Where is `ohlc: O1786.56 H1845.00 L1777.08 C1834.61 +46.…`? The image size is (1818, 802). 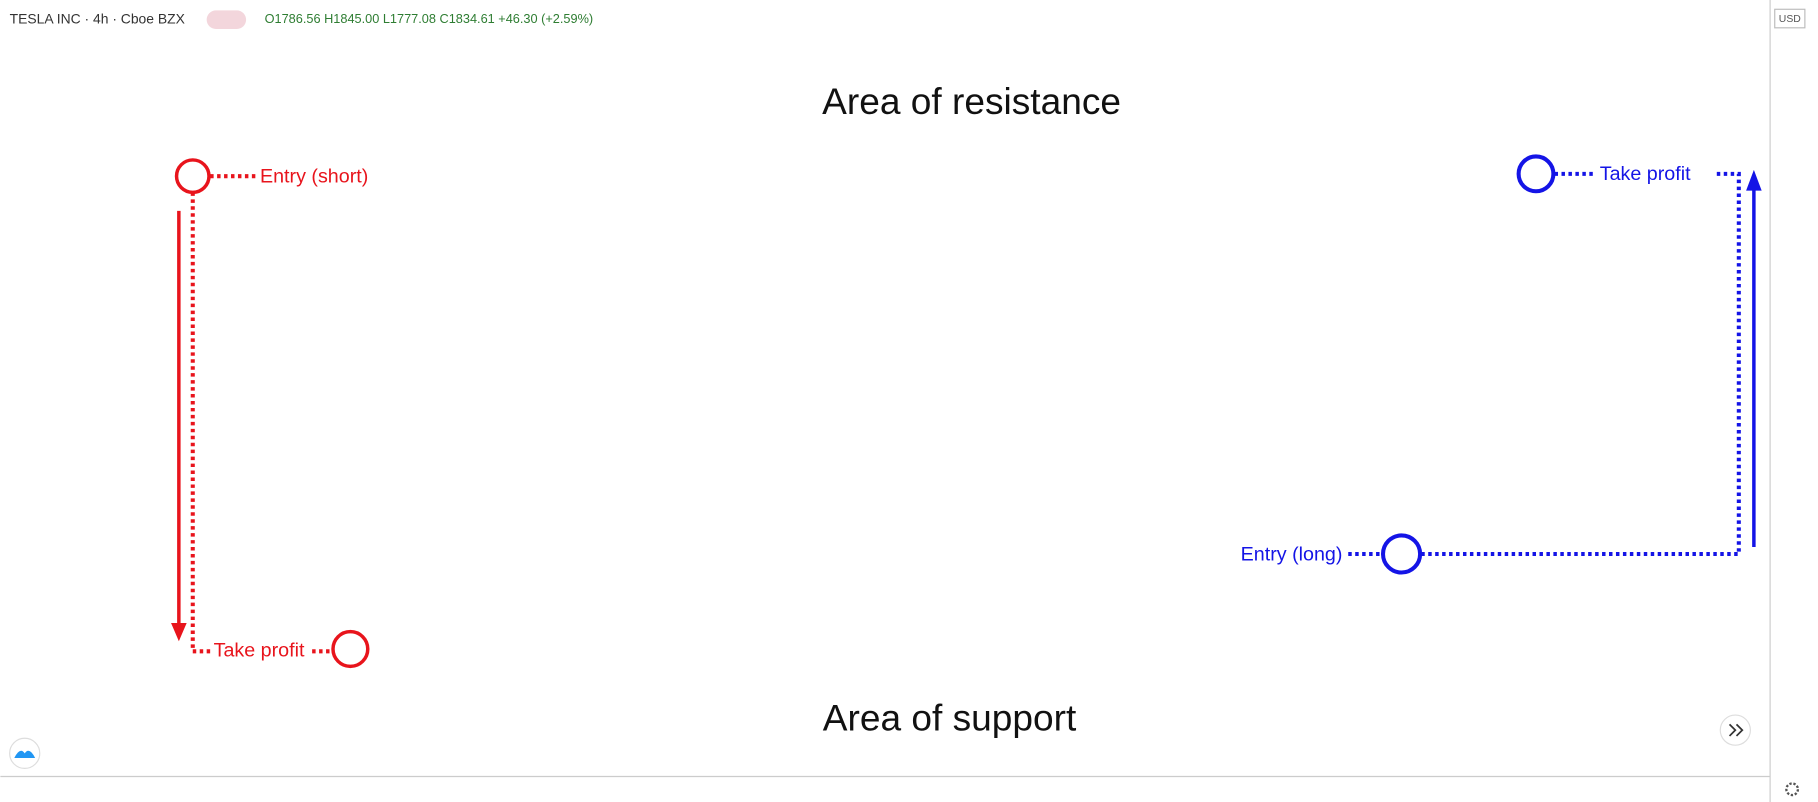
ohlc: O1786.56 H1845.00 L1777.08 C1834.61 +46.… is located at coordinates (429, 18).